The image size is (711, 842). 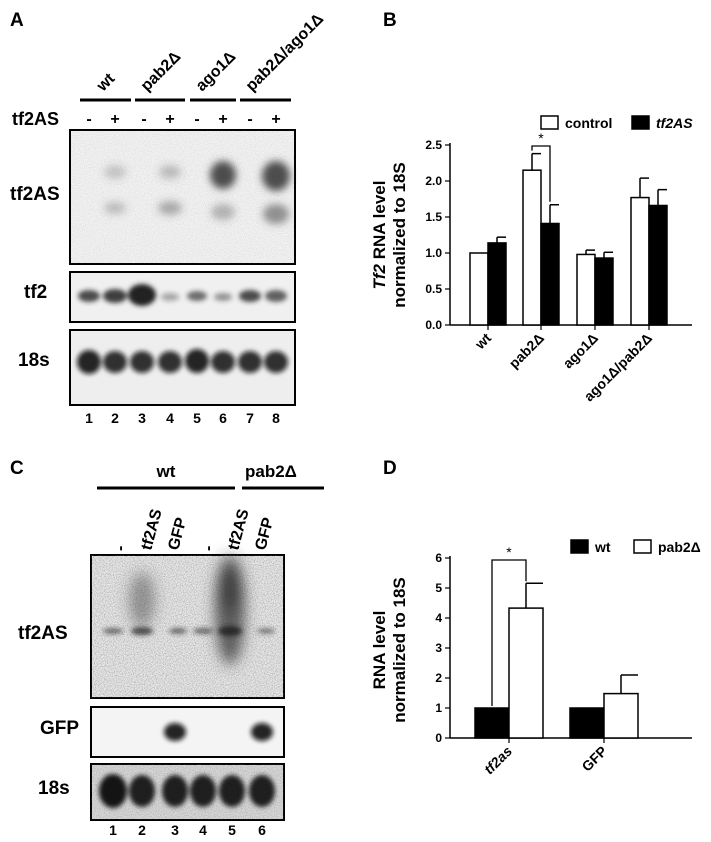 What do you see at coordinates (399, 649) in the screenshot?
I see `chart-d-ylabel-line2: normalized to 18S` at bounding box center [399, 649].